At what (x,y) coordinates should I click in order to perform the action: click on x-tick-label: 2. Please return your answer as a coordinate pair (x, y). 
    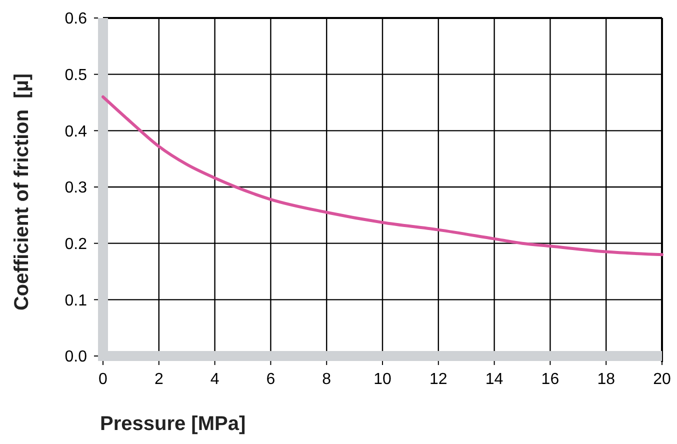
    Looking at the image, I should click on (159, 379).